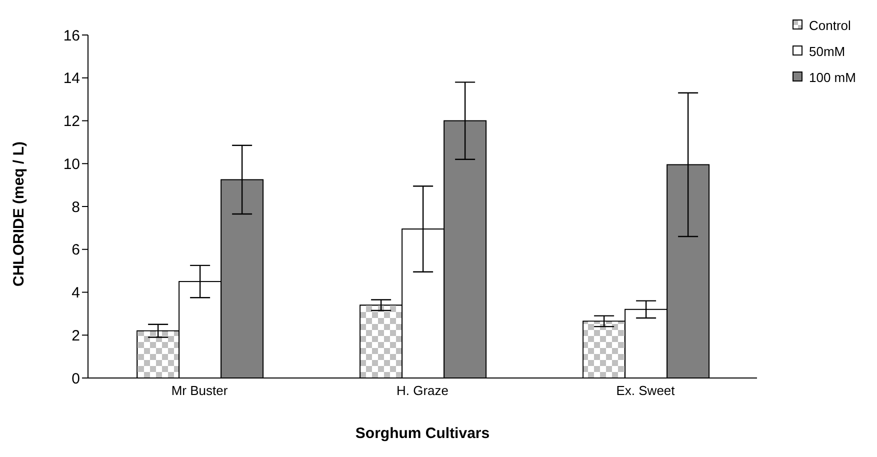 Image resolution: width=877 pixels, height=457 pixels. I want to click on y-tick-label: 10, so click(71, 164).